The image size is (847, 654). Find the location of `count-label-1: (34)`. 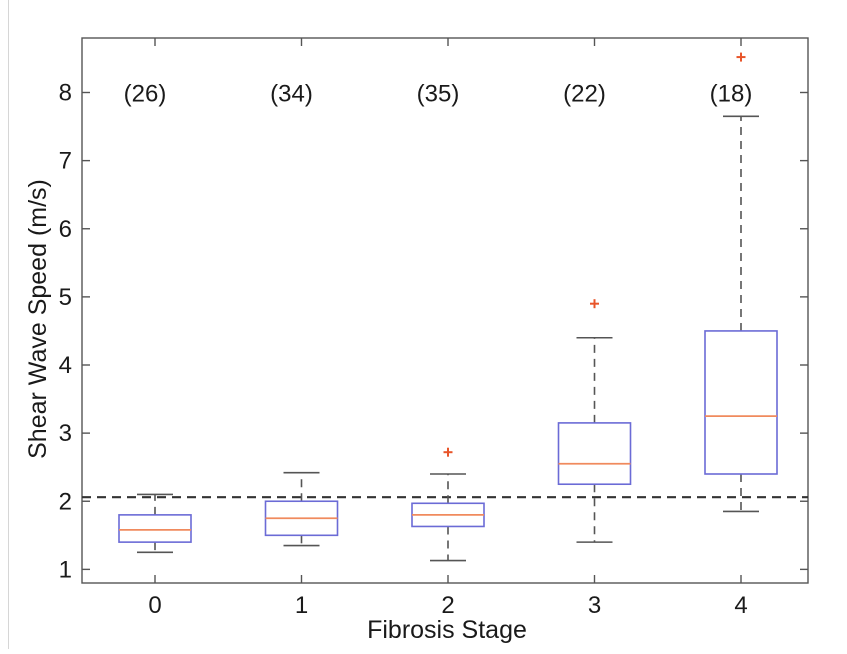

count-label-1: (34) is located at coordinates (291, 94).